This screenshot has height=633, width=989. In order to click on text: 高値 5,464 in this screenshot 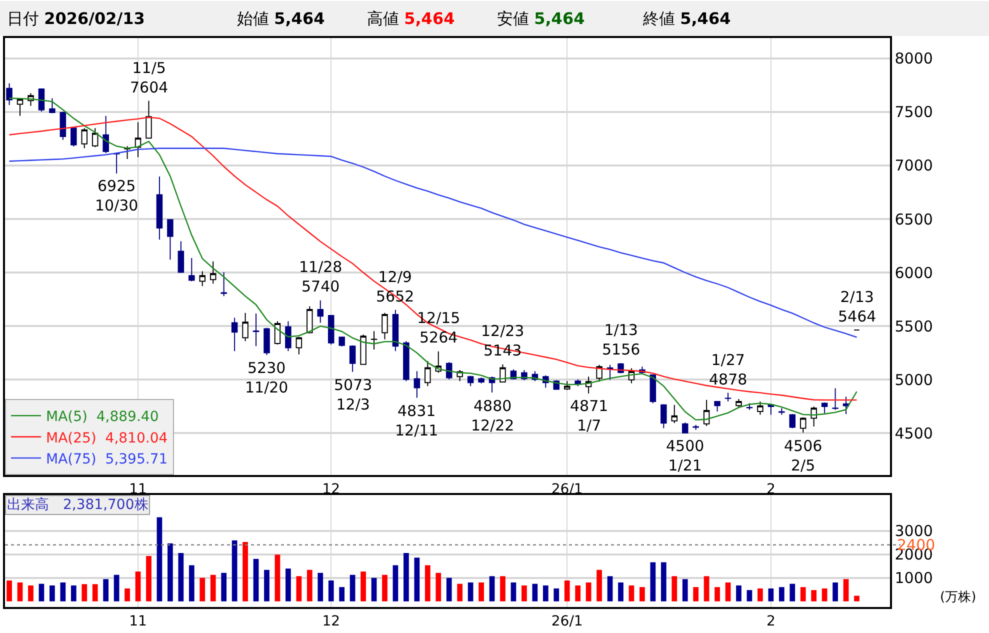, I will do `click(411, 18)`.